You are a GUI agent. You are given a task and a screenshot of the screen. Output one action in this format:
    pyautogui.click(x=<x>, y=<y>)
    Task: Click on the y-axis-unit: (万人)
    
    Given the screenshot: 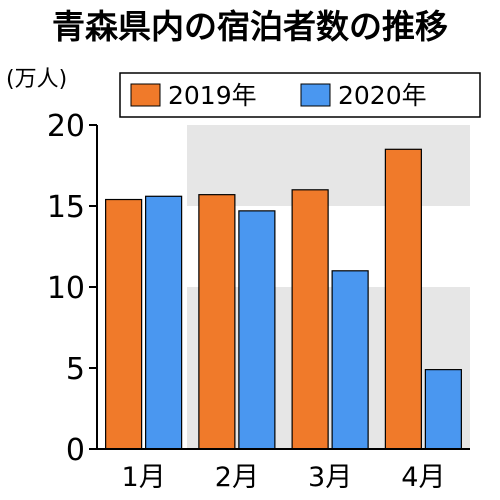 What is the action you would take?
    pyautogui.click(x=36, y=79)
    